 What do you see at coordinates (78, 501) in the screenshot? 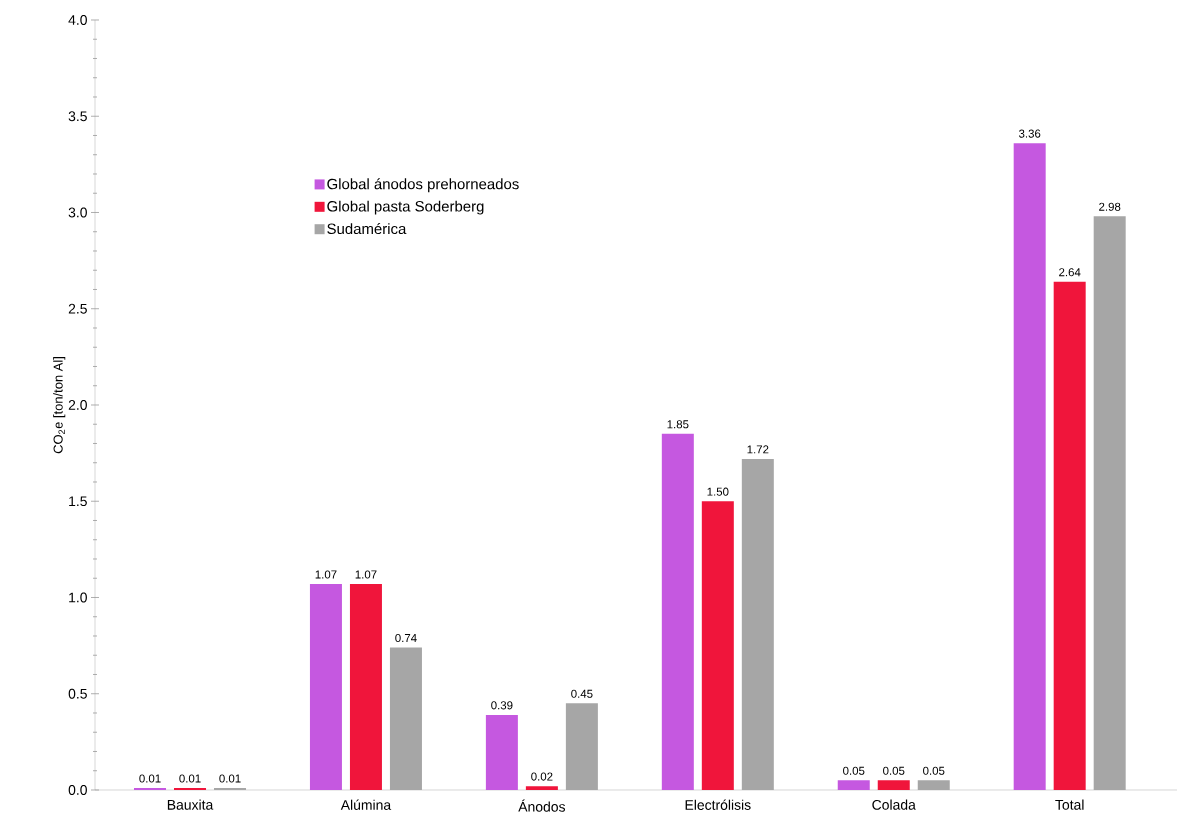
I see `y-tick-label: 1.5` at bounding box center [78, 501].